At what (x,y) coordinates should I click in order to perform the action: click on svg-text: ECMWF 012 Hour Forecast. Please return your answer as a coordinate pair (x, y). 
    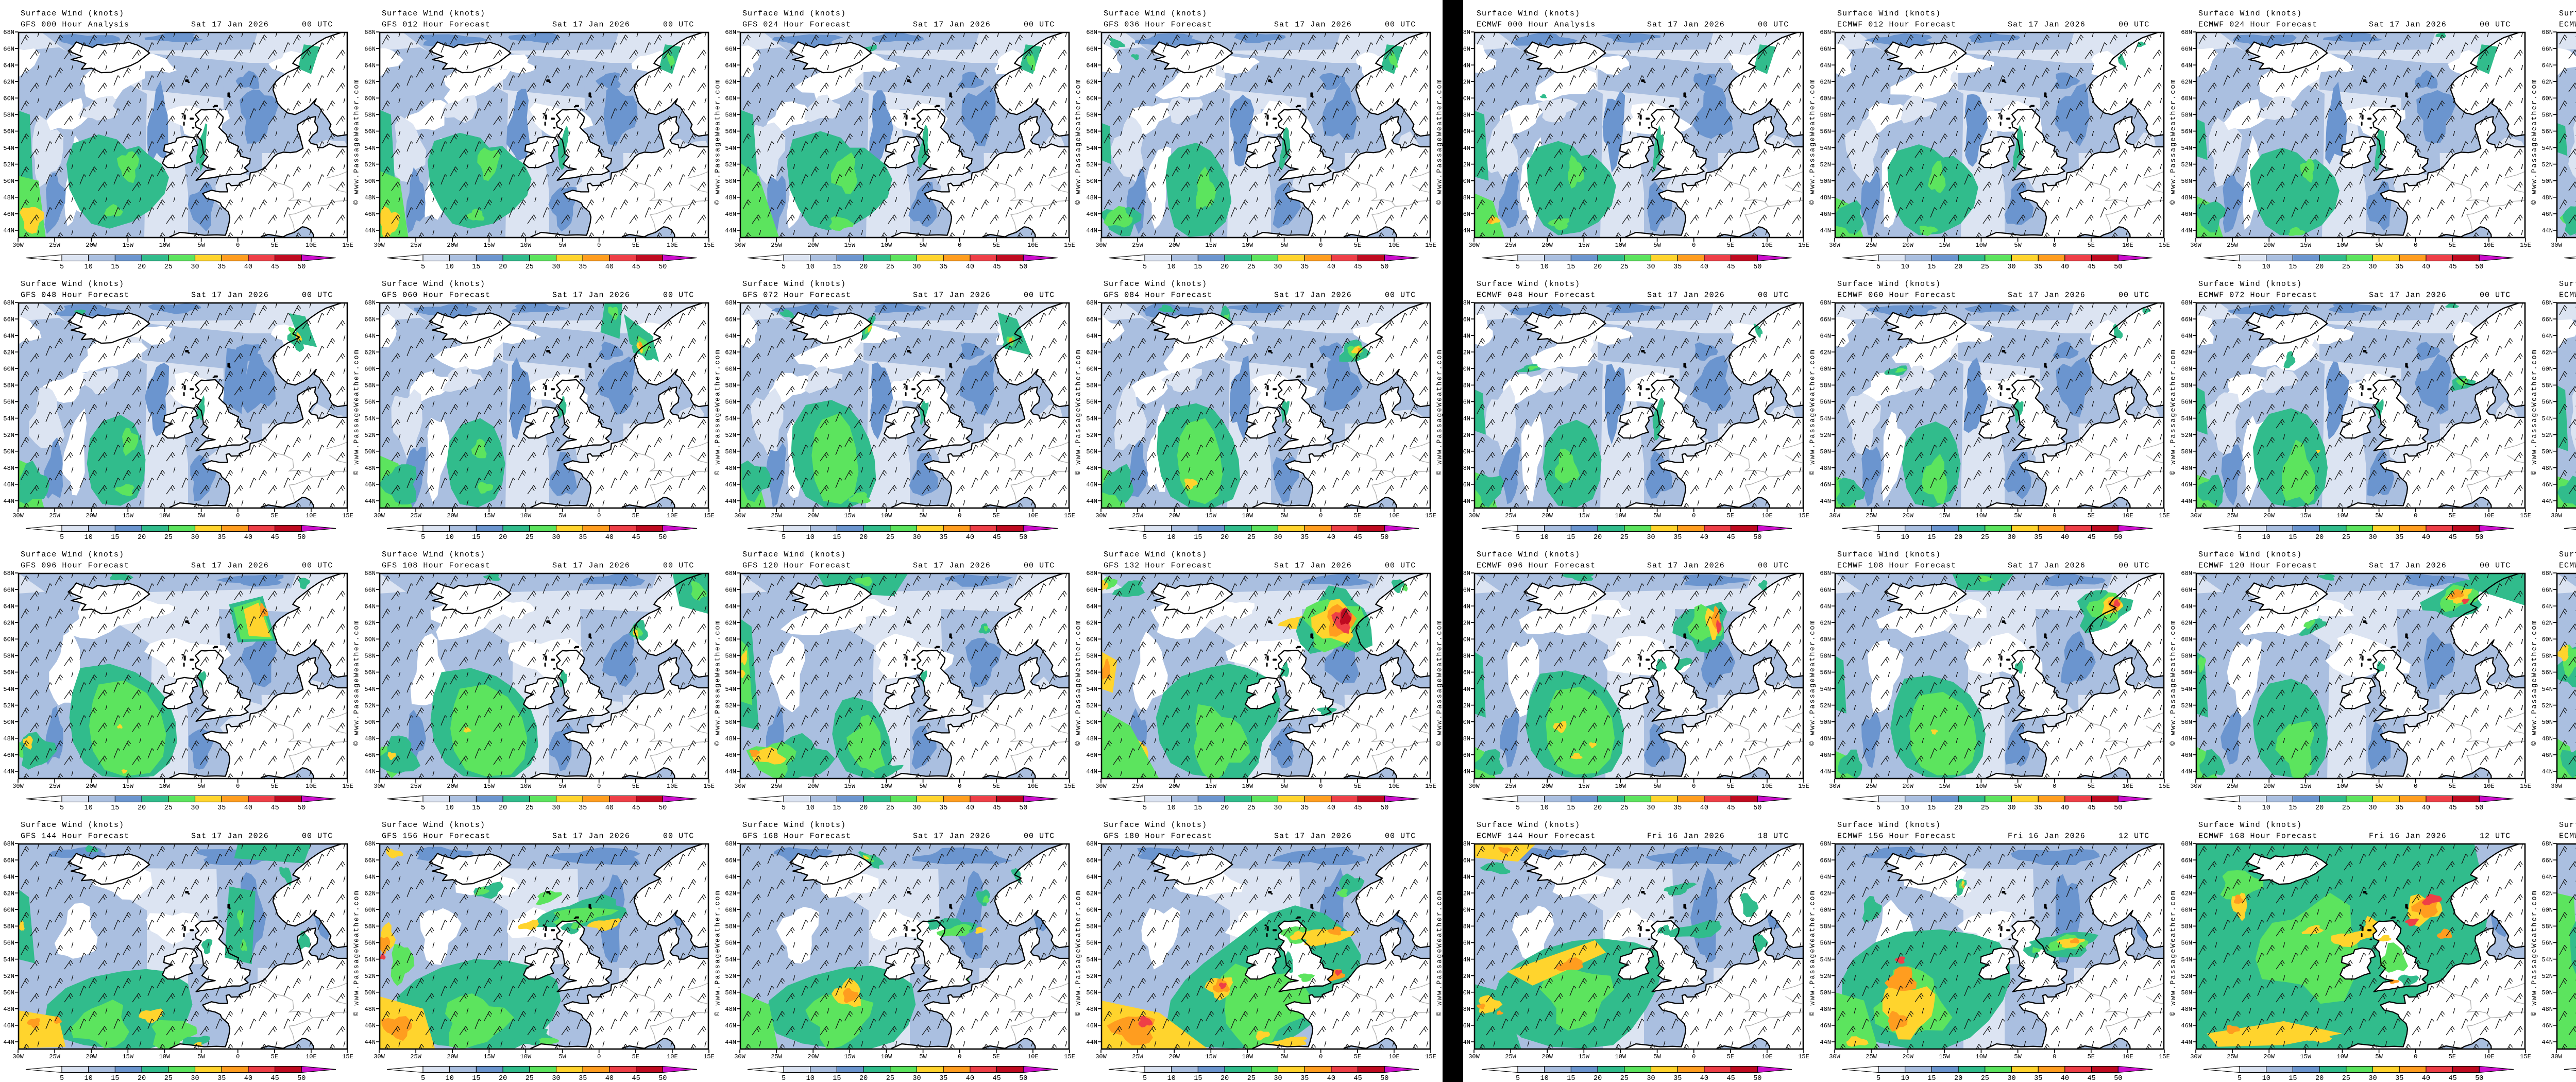
    Looking at the image, I should click on (1896, 25).